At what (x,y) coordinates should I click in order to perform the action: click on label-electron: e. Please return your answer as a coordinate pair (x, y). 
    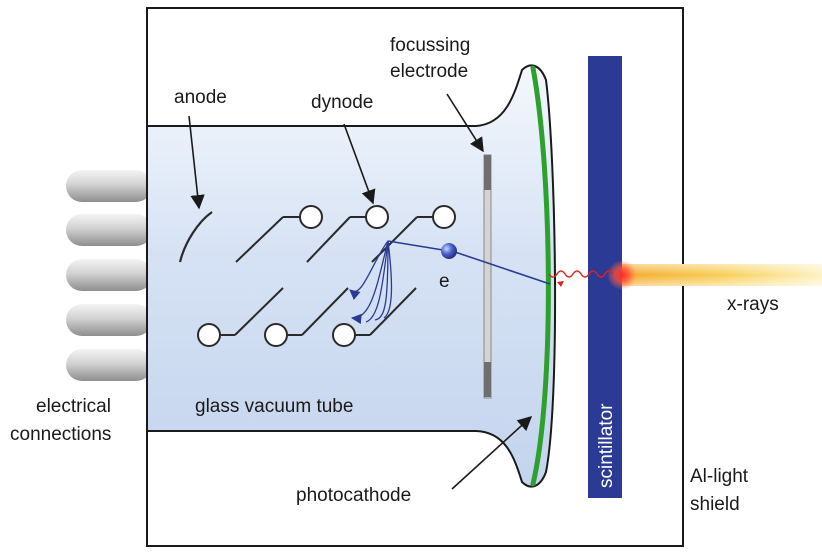
    Looking at the image, I should click on (444, 281).